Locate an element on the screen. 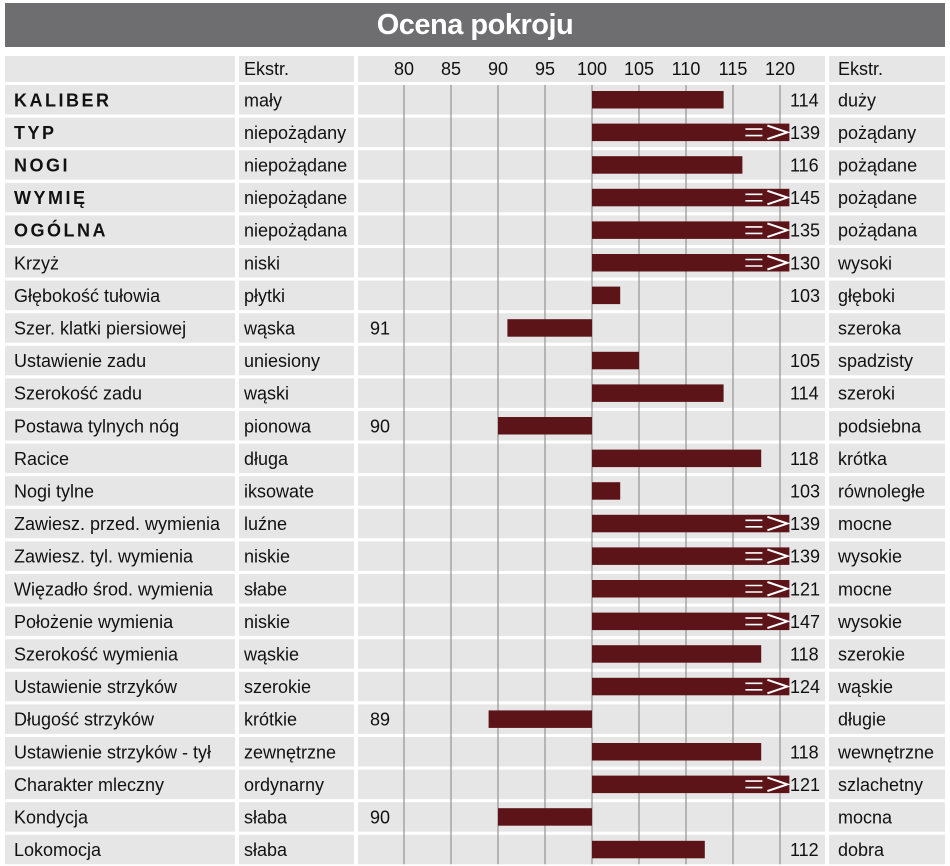  row-extreme-right: wewnętrzne is located at coordinates (885, 752).